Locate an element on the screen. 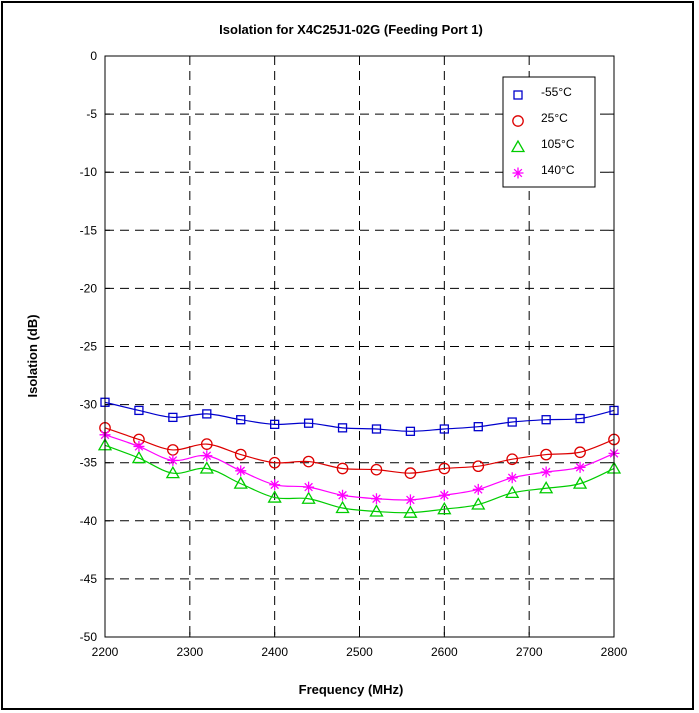 This screenshot has height=713, width=699. y-tick-label: 0 is located at coordinates (93, 56).